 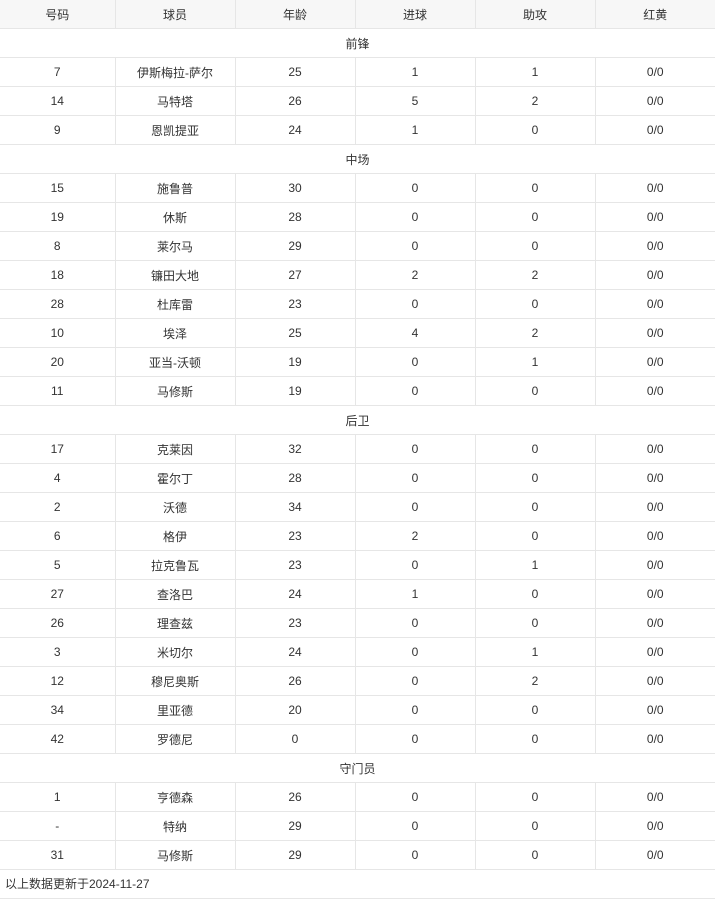 What do you see at coordinates (175, 739) in the screenshot?
I see `player-name: 罗德尼` at bounding box center [175, 739].